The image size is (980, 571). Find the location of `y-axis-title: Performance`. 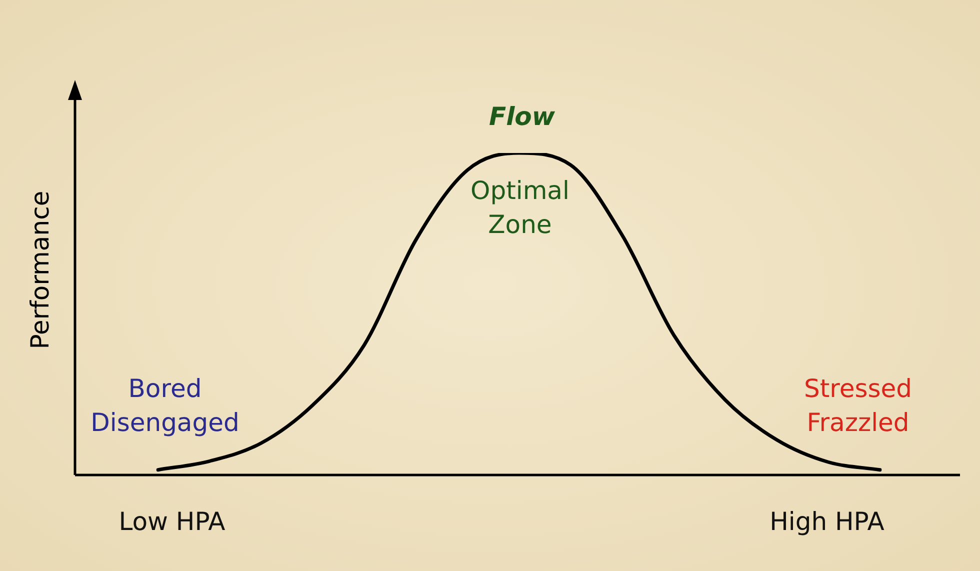

y-axis-title: Performance is located at coordinates (40, 270).